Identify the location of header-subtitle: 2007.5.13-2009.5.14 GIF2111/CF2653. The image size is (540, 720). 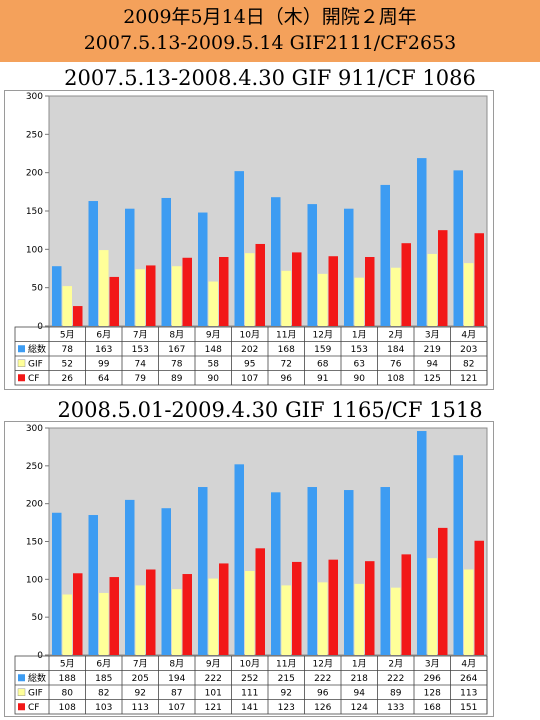
(270, 43).